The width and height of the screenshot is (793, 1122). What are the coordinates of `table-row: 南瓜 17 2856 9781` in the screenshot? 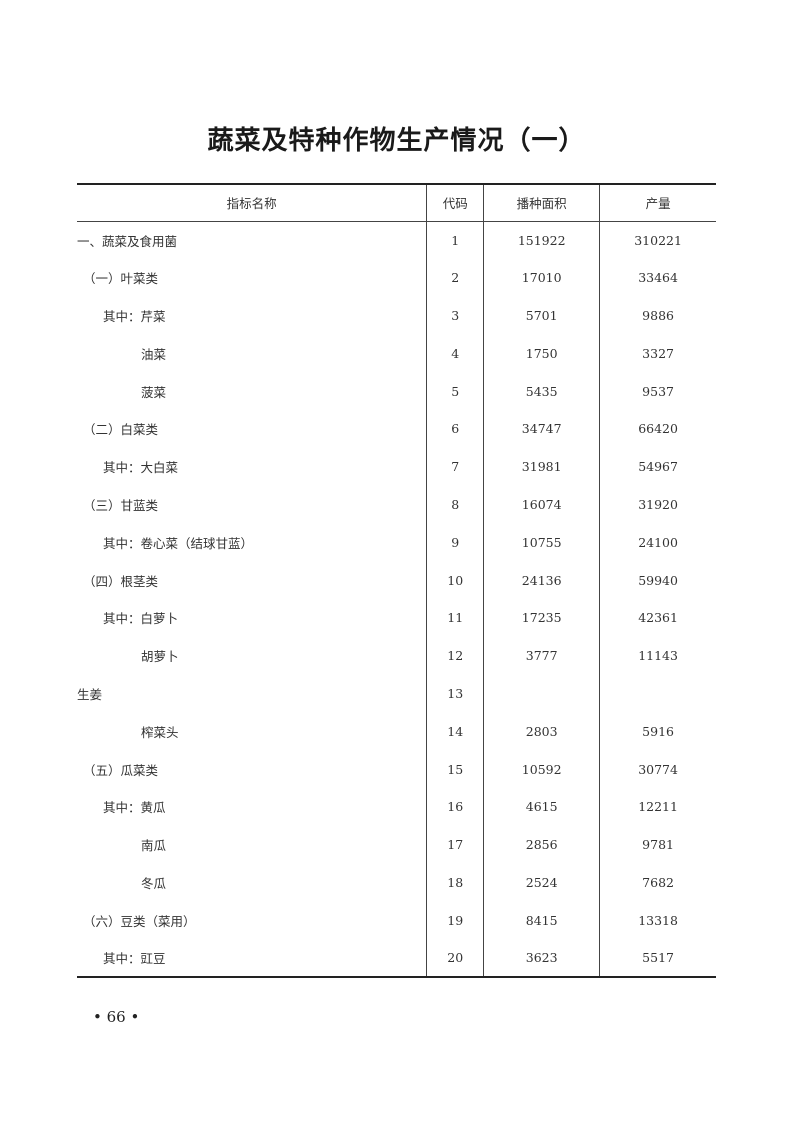 It's located at (396, 844).